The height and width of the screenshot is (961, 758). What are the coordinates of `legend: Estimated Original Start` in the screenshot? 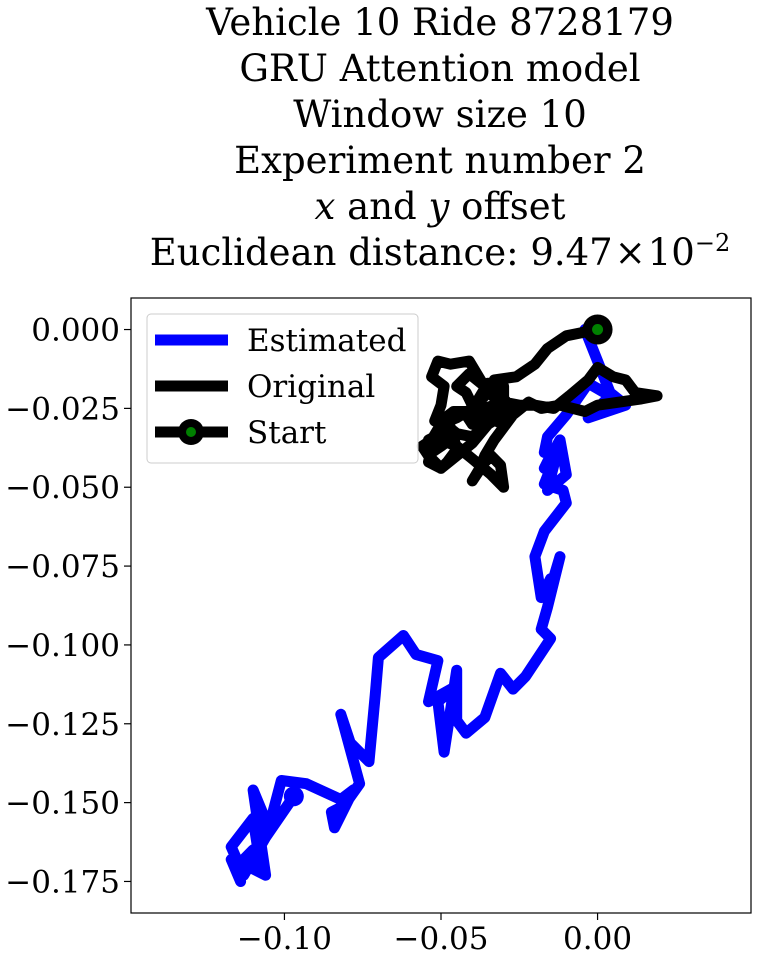 It's located at (282, 388).